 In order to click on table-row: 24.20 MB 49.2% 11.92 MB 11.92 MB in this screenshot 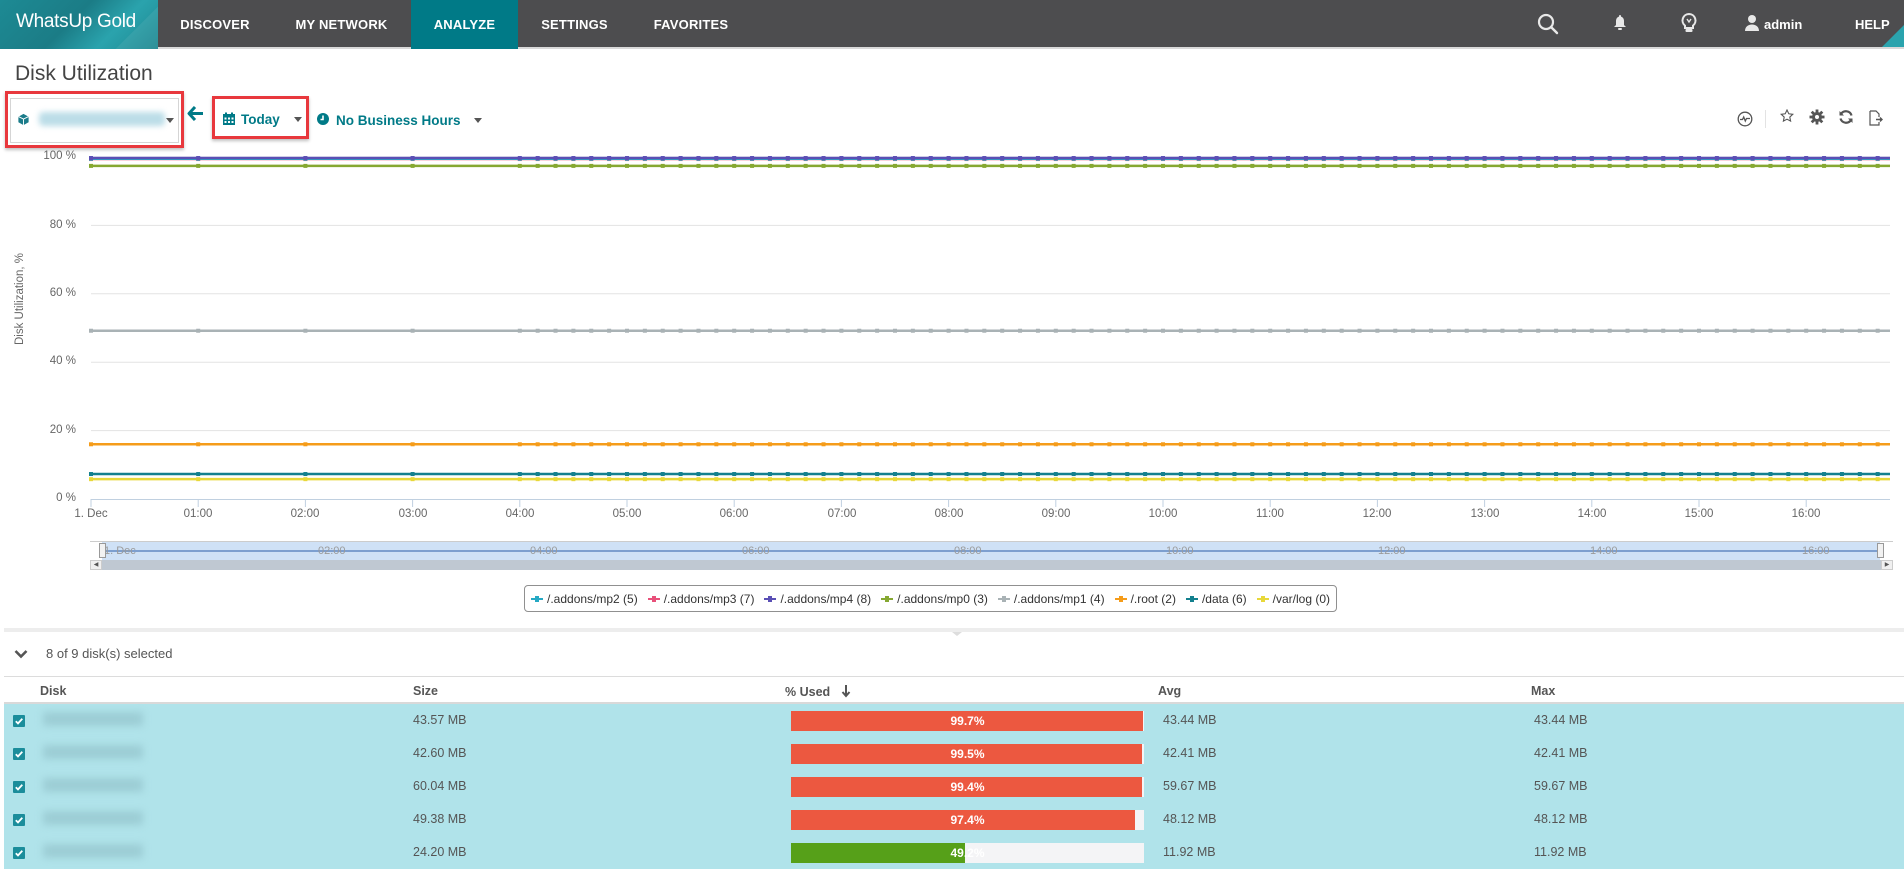, I will do `click(954, 852)`.